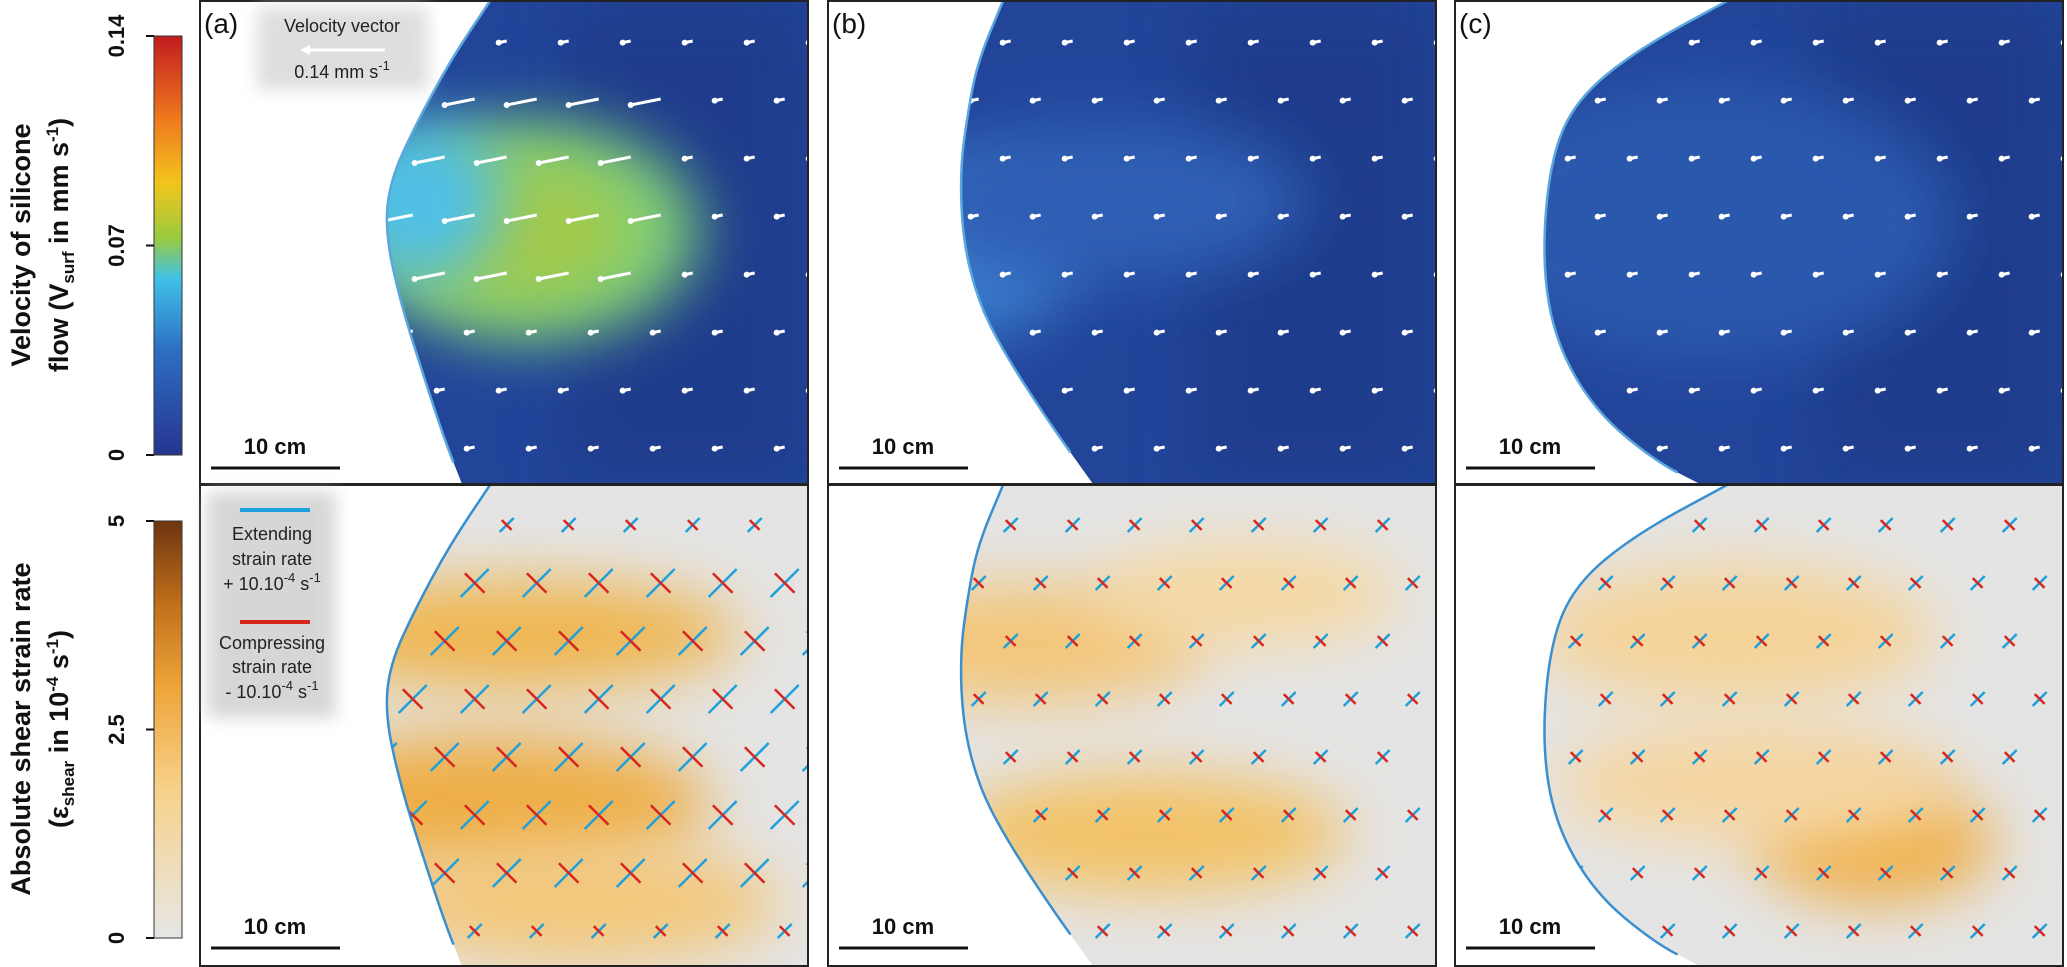 This screenshot has height=967, width=2067. What do you see at coordinates (59, 197) in the screenshot?
I see `title-part: in mm s` at bounding box center [59, 197].